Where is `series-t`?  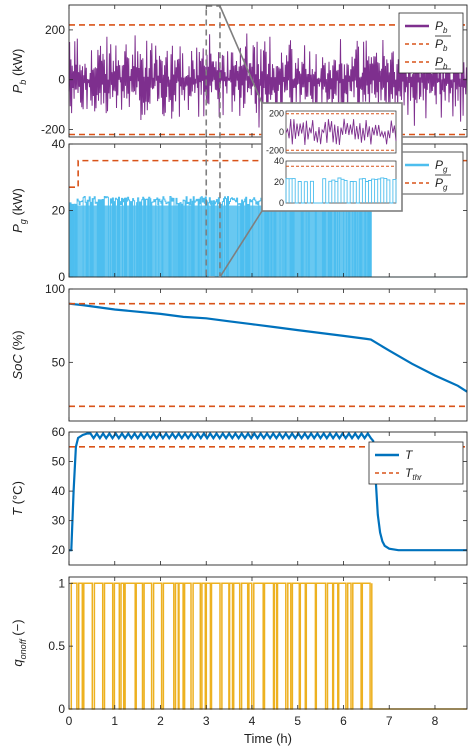 series-t is located at coordinates (267, 491).